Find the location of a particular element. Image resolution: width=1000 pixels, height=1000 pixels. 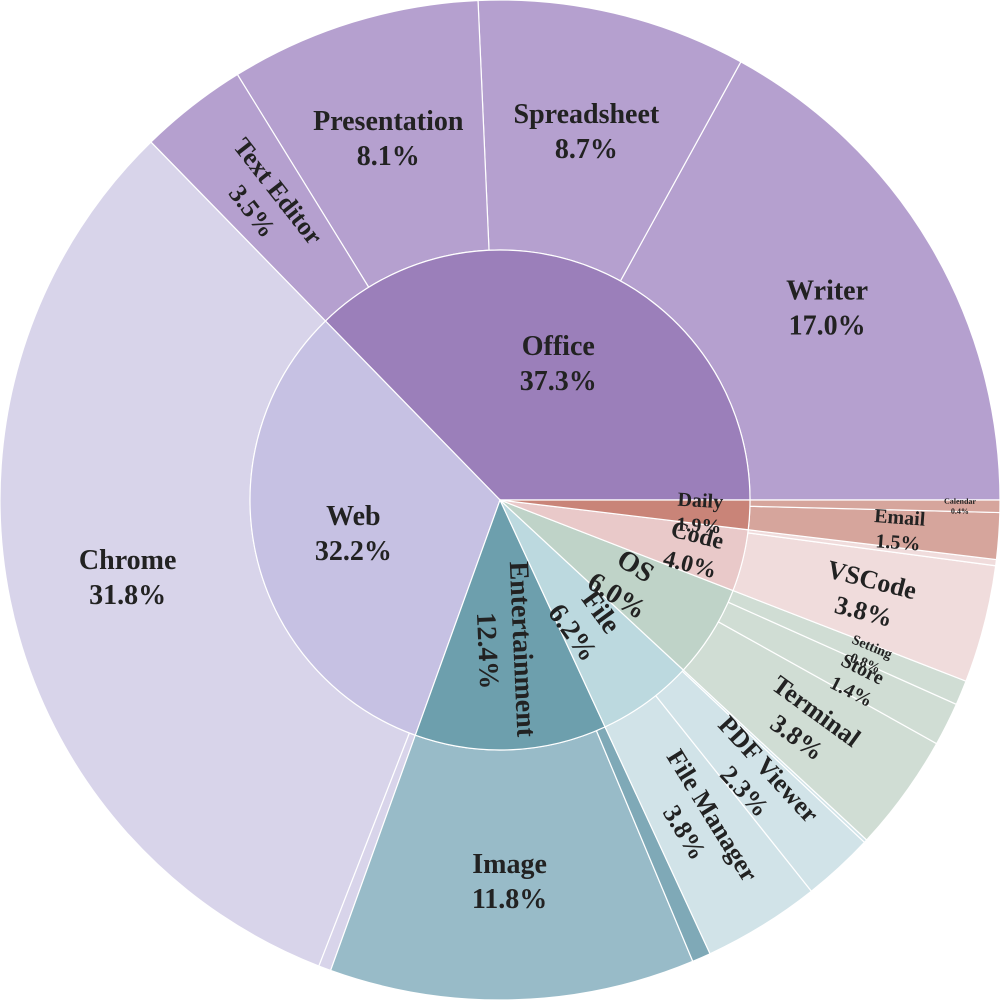

daily-label: Daily1.9% is located at coordinates (699, 514).